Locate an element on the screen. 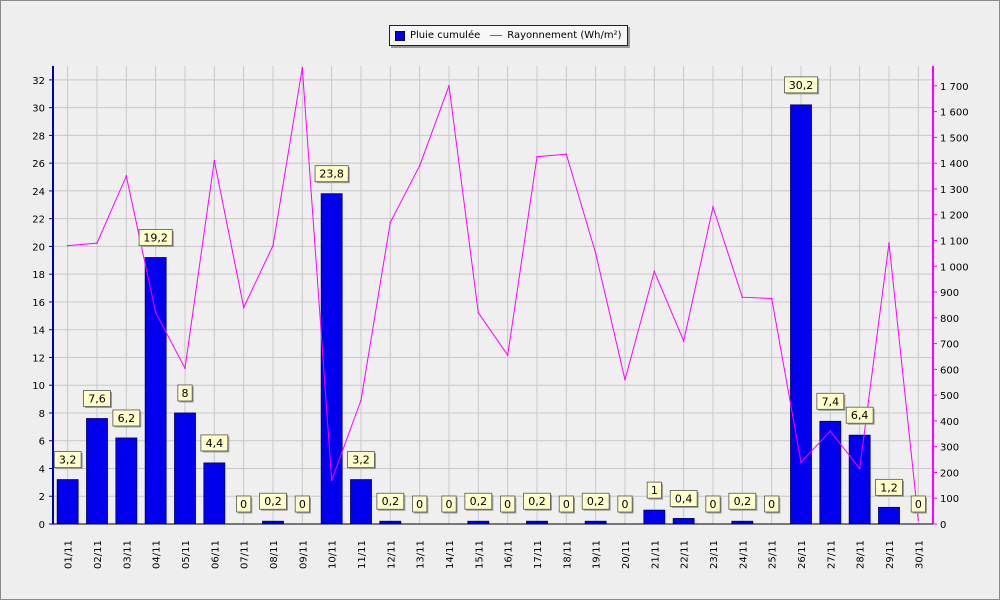 This screenshot has height=600, width=1000. legend-item-pluie: Pluie cumulée is located at coordinates (437, 35).